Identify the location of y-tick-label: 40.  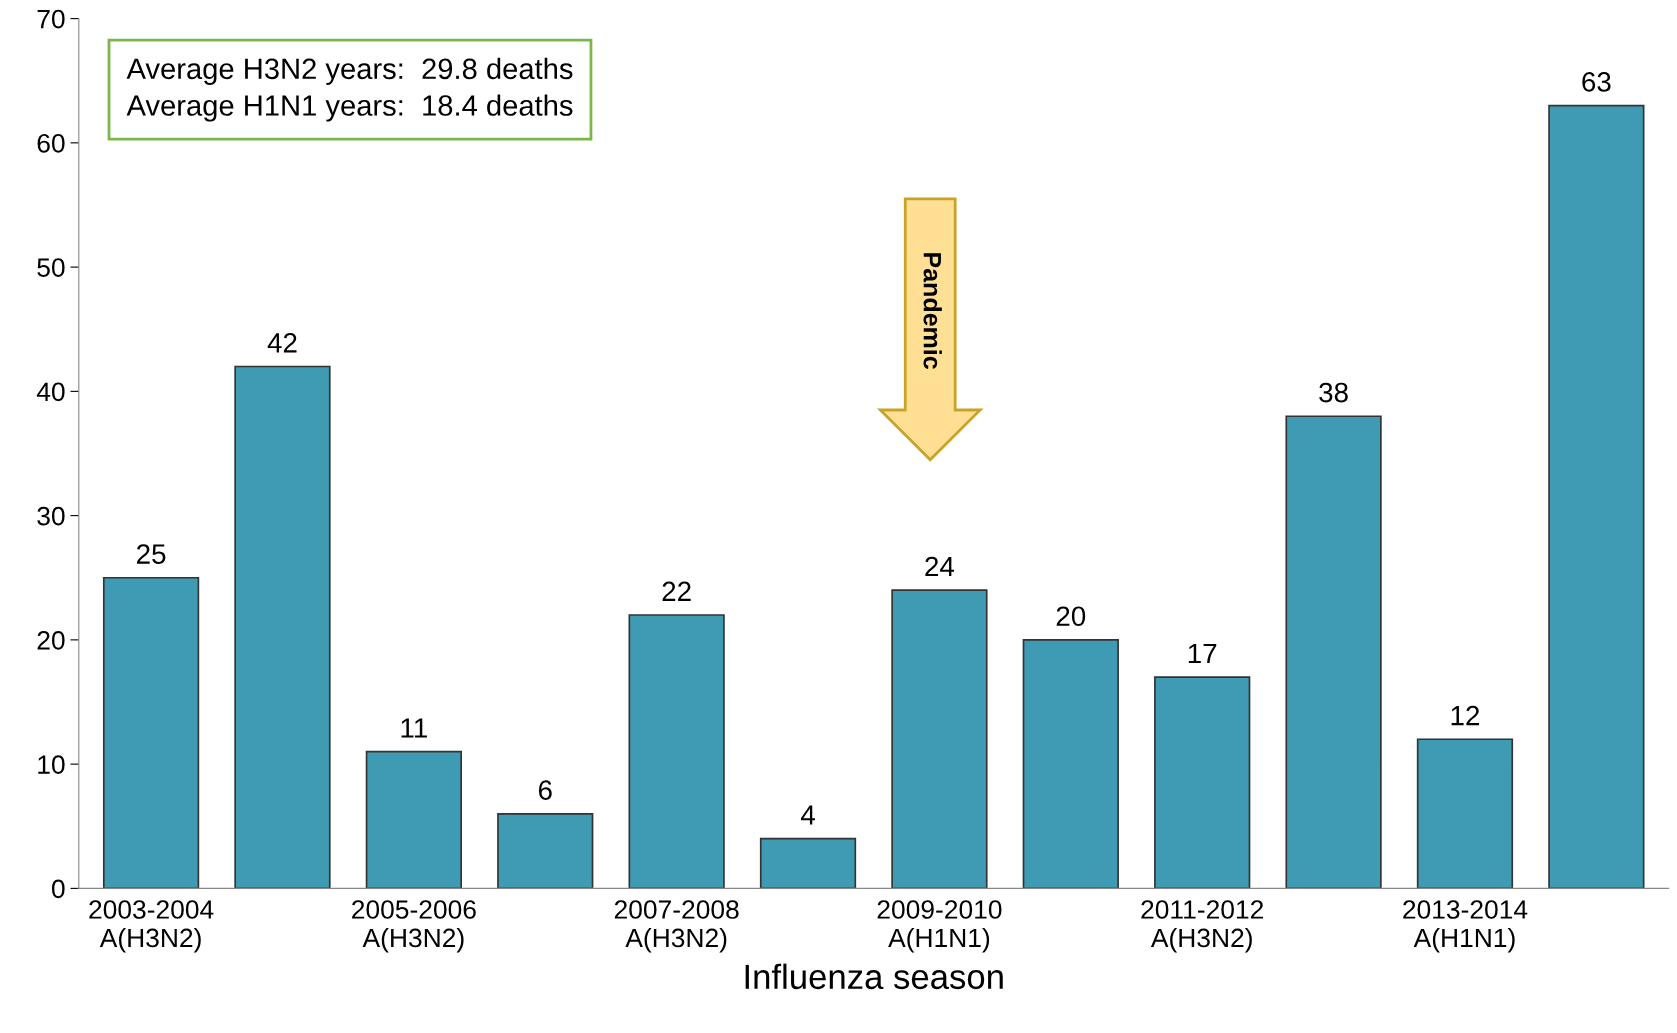
(50, 392).